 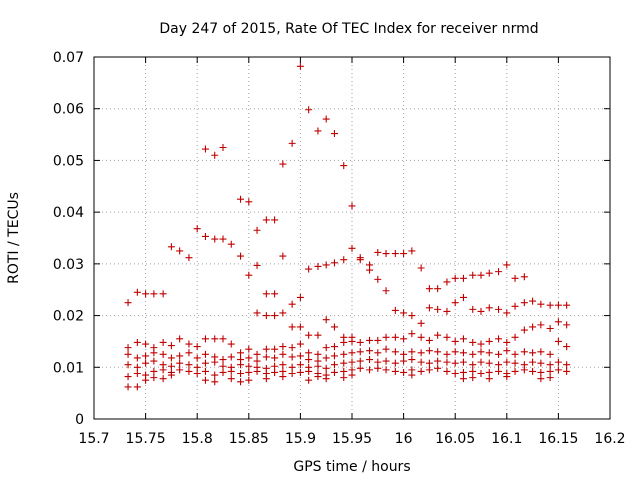 I want to click on y-tick-label: 0.02, so click(x=68, y=317).